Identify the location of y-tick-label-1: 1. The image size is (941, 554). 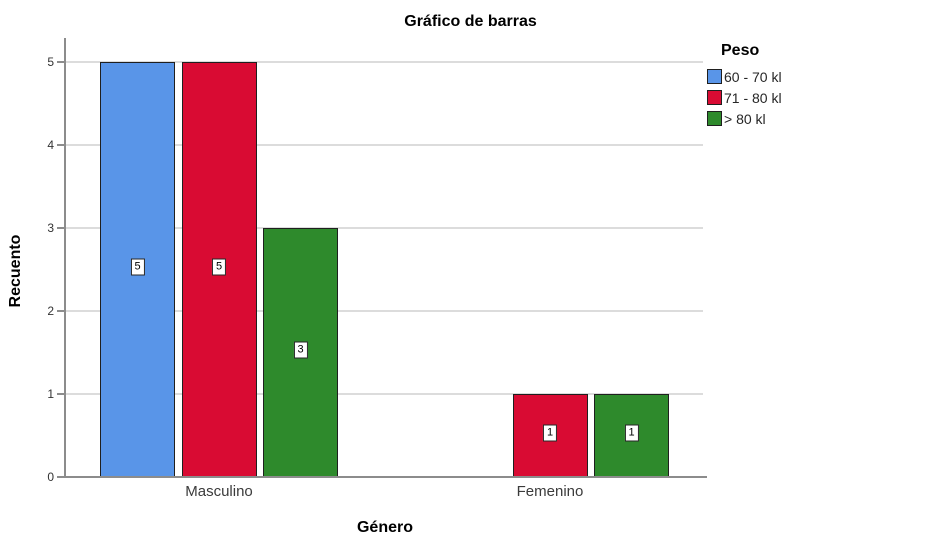
(50, 394).